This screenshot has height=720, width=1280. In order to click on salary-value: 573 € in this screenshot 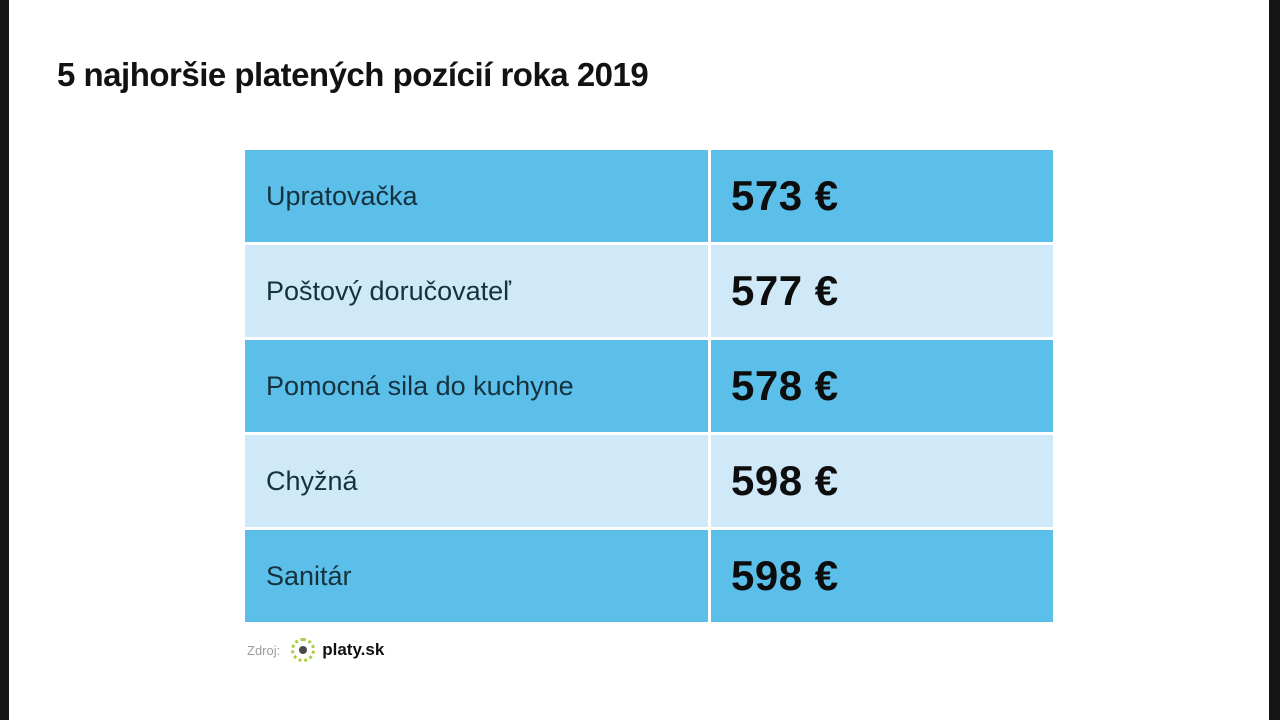, I will do `click(880, 196)`.